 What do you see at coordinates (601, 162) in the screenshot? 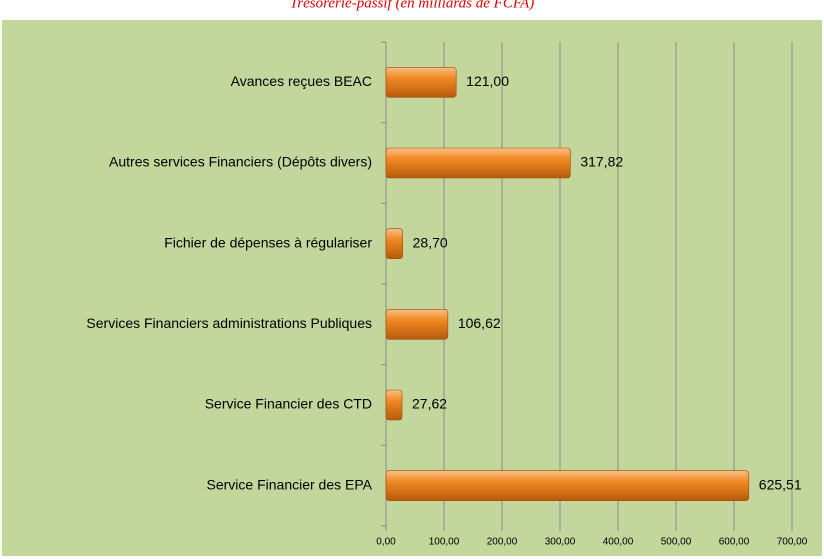
I see `data-label: 317,82` at bounding box center [601, 162].